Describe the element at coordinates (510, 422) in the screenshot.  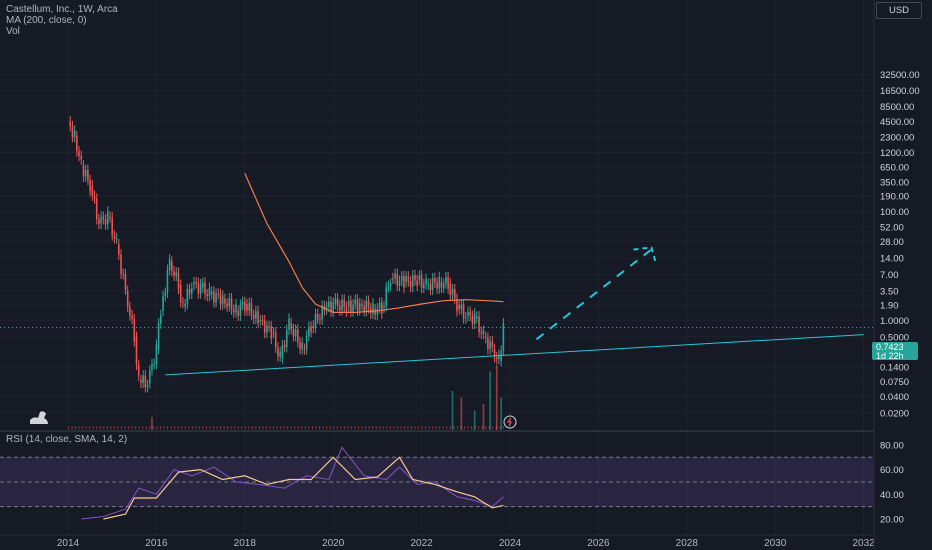
I see `flash-icon` at that location.